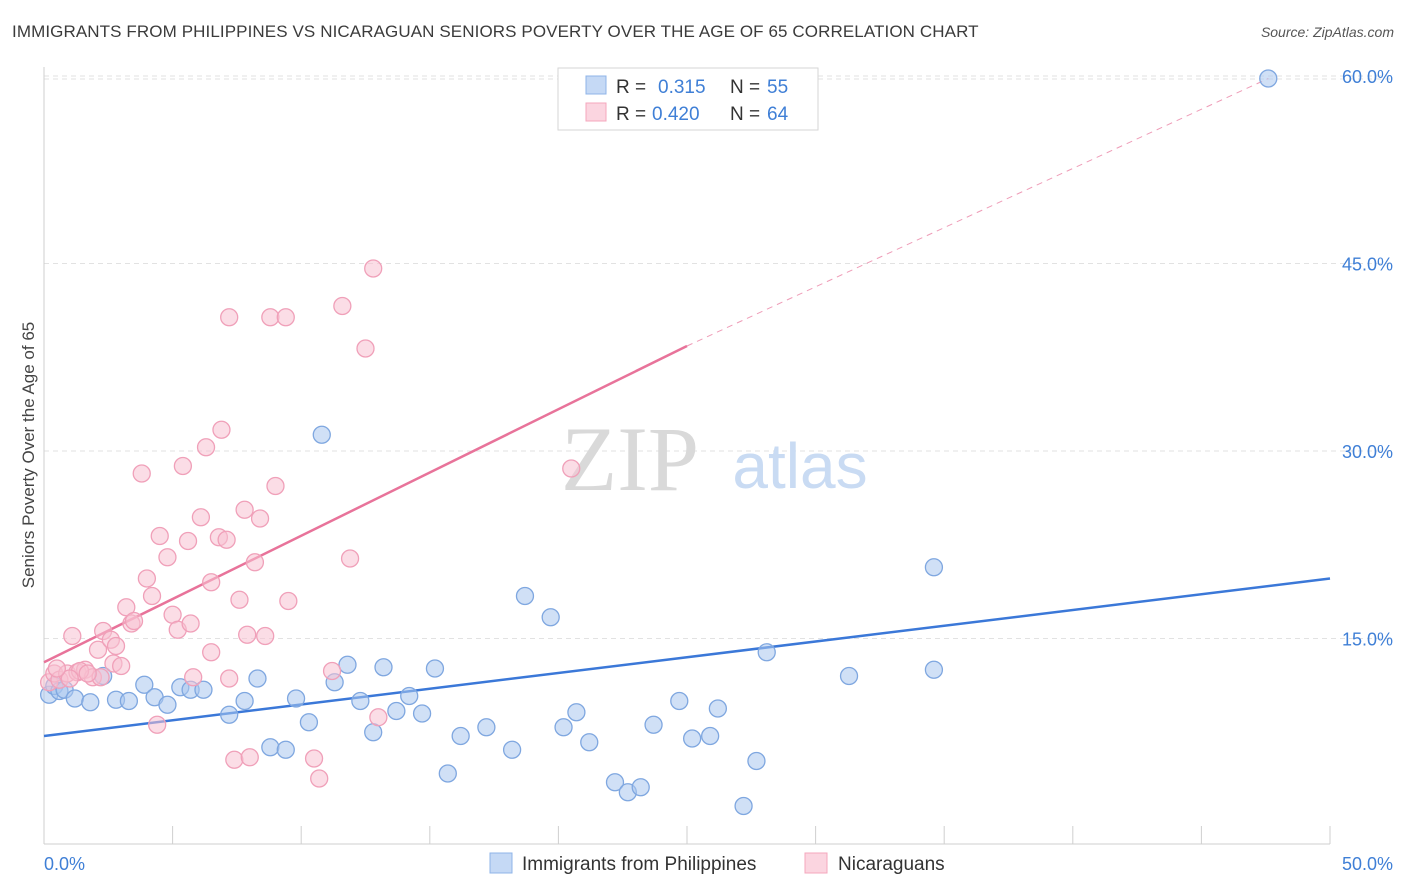  Describe the element at coordinates (64, 864) in the screenshot. I see `x-tick-label-min: 0.0%` at that location.